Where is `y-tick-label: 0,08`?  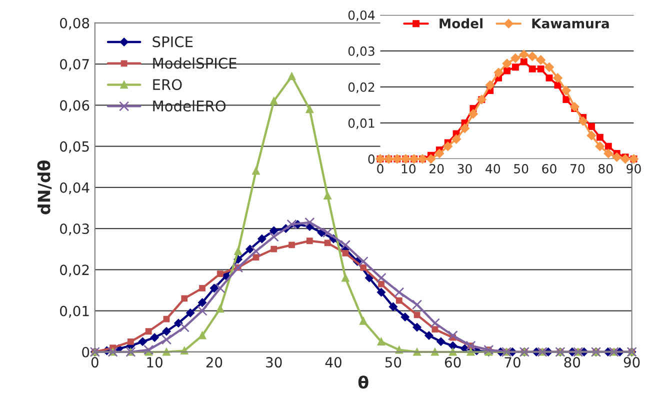
y-tick-label: 0,08 is located at coordinates (75, 24).